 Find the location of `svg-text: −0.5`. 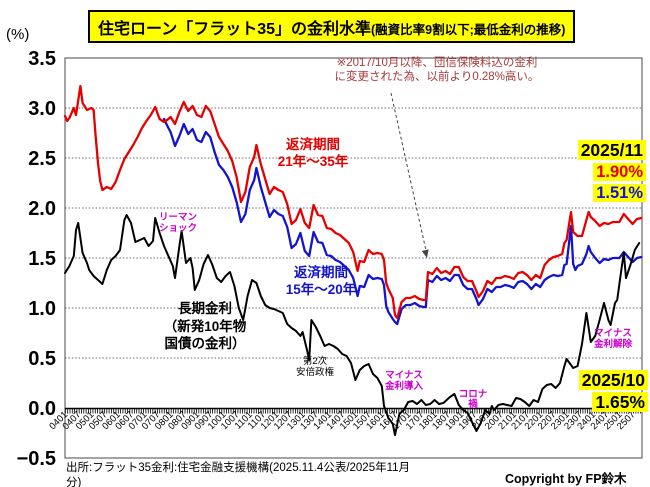

svg-text: −0.5 is located at coordinates (36, 459).